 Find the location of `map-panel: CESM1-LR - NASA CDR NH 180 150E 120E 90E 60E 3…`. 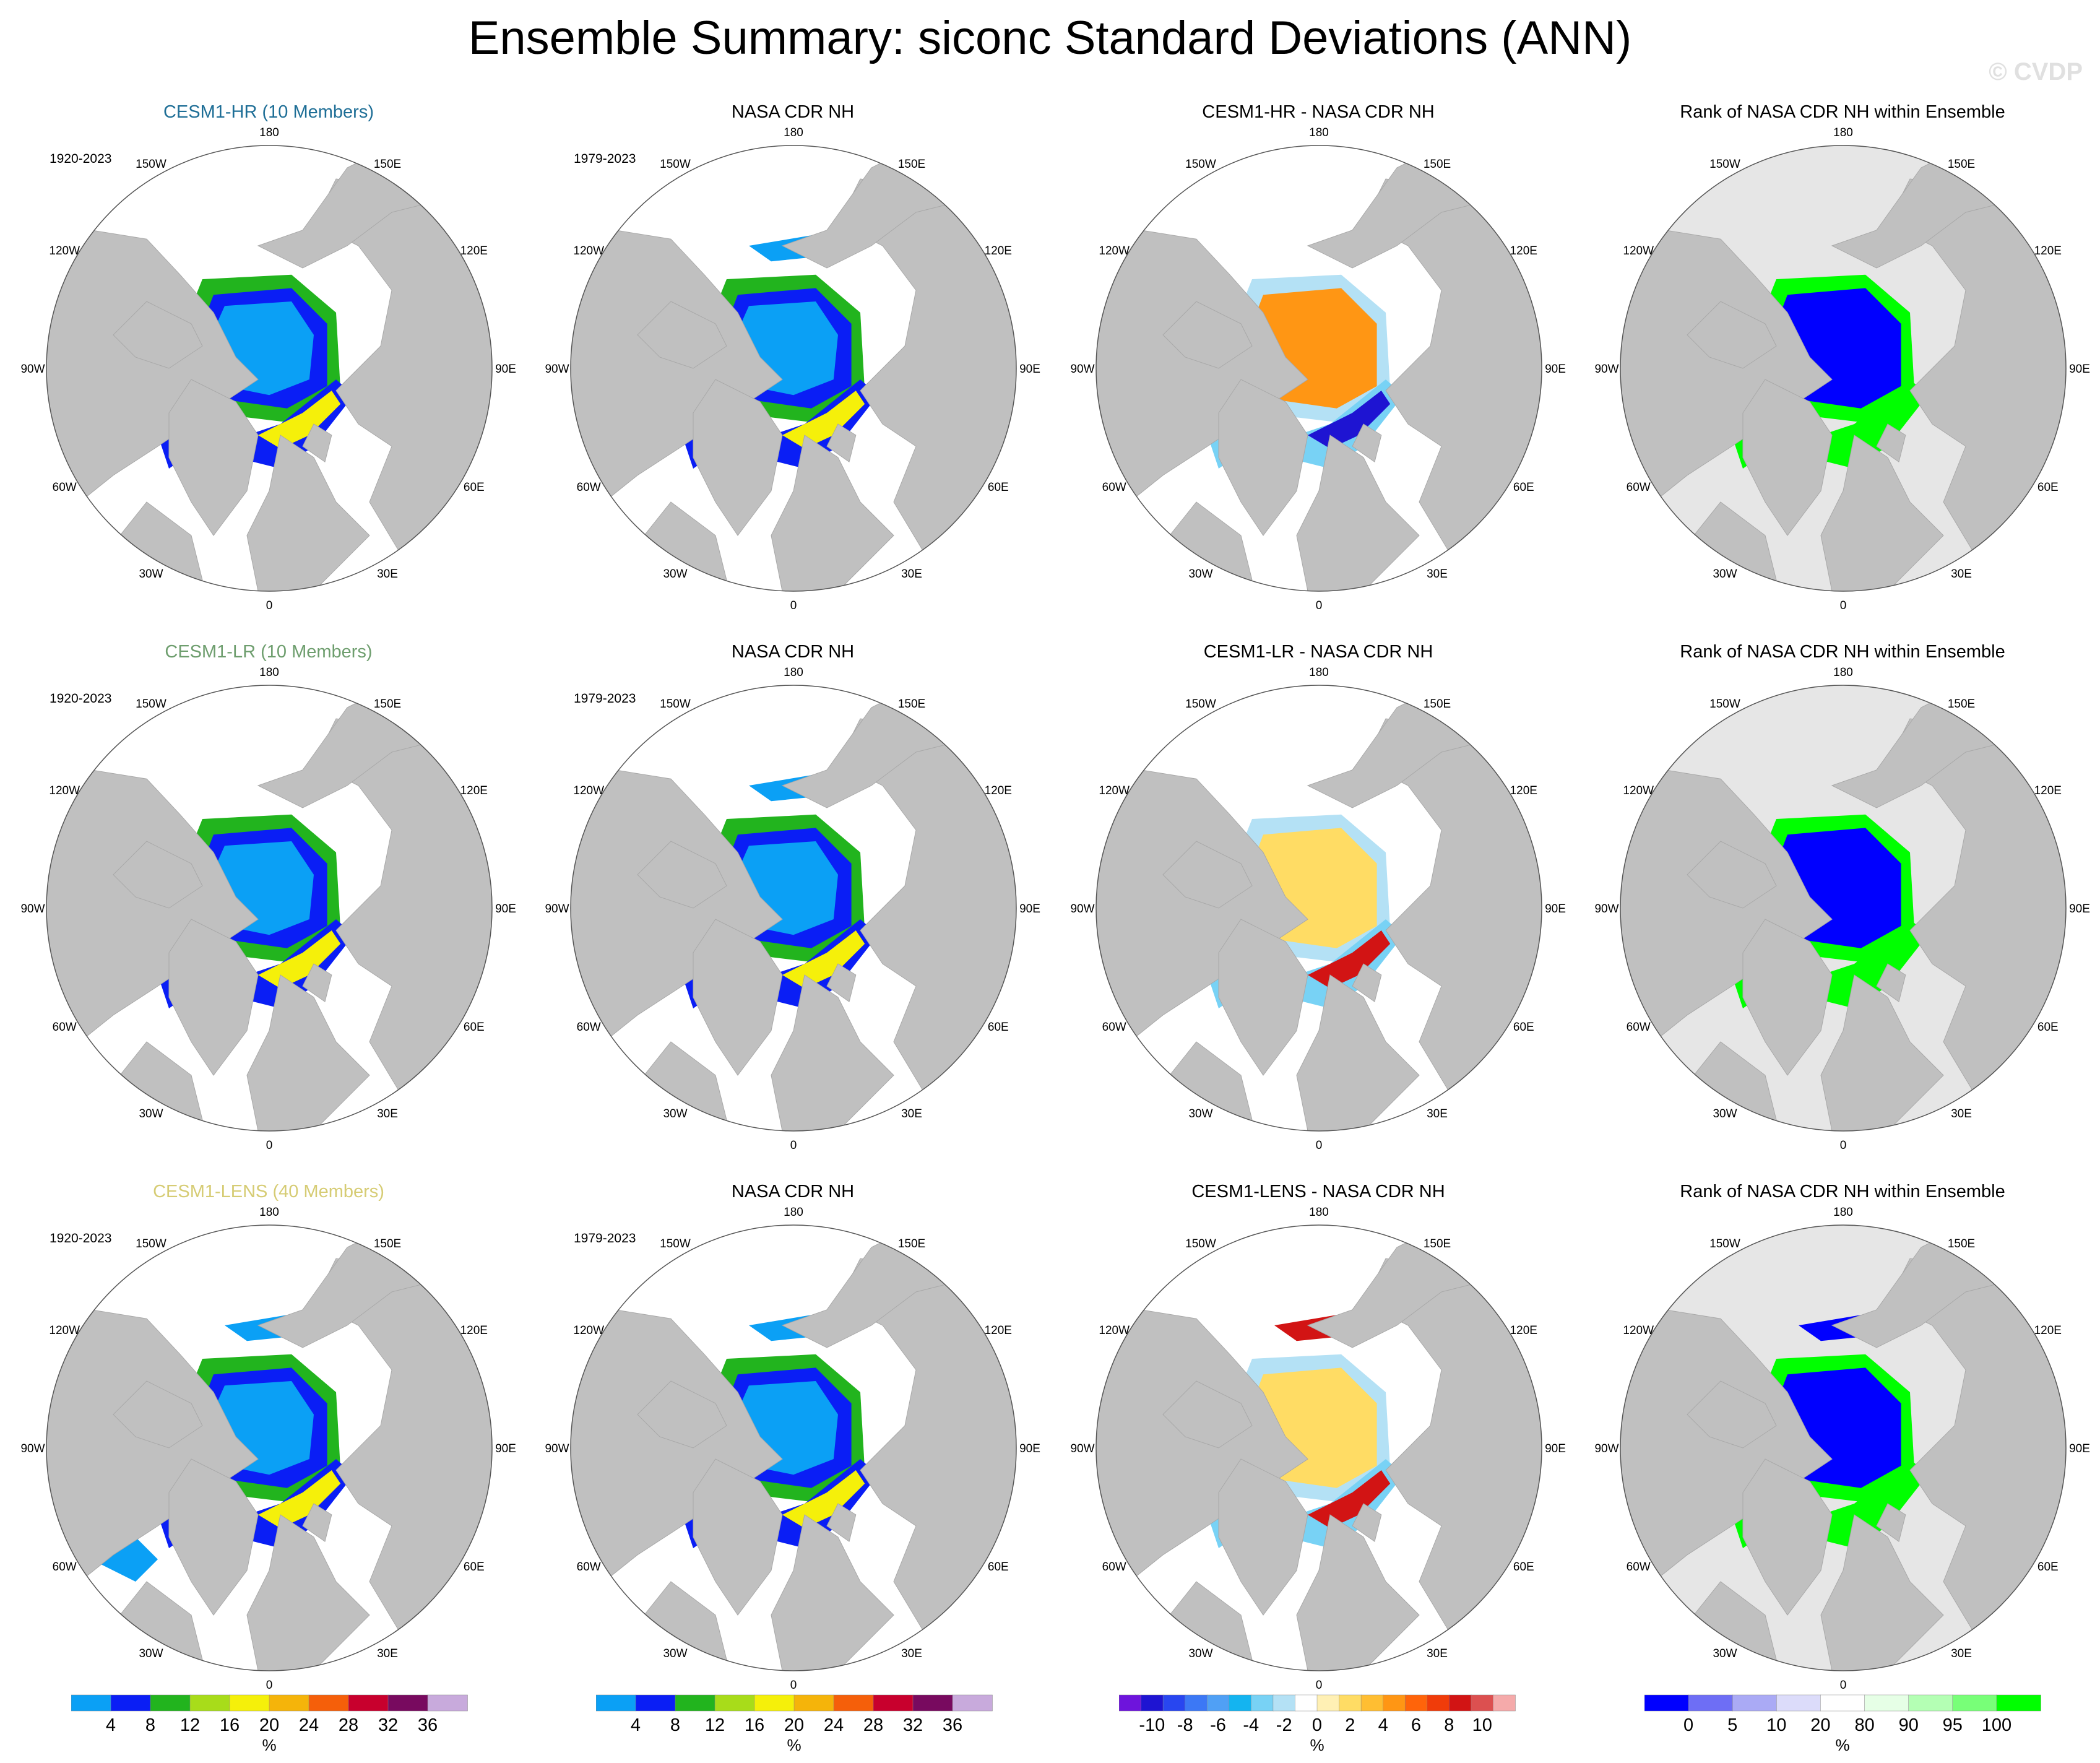

map-panel: CESM1-LR - NASA CDR NH 180 150E 120E 90E 60E 3… is located at coordinates (1318, 911).